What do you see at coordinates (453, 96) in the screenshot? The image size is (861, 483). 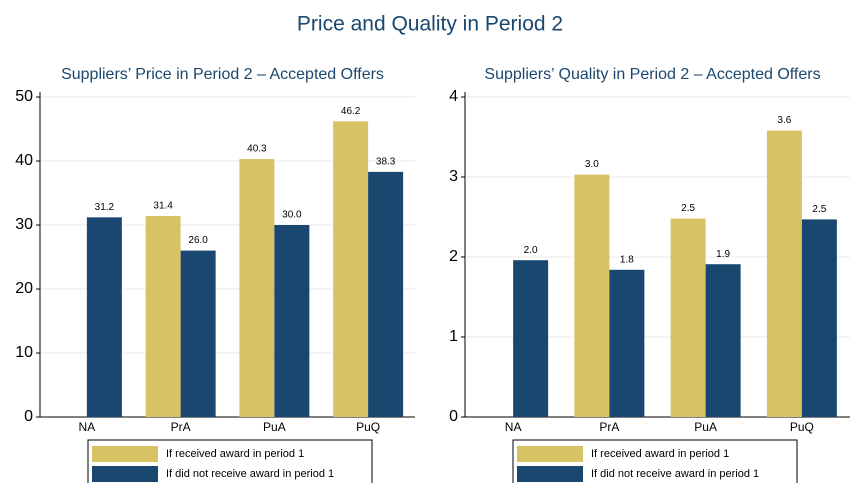 I see `y-tick-label: 4` at bounding box center [453, 96].